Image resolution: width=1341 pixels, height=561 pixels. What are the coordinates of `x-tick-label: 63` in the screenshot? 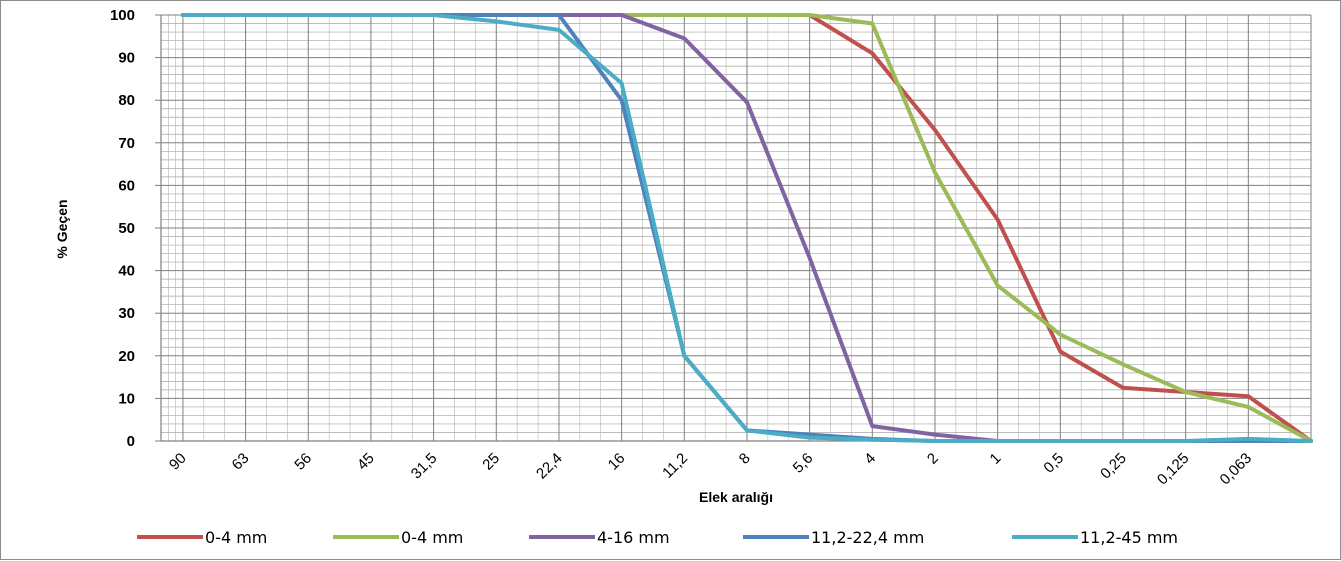 It's located at (241, 462).